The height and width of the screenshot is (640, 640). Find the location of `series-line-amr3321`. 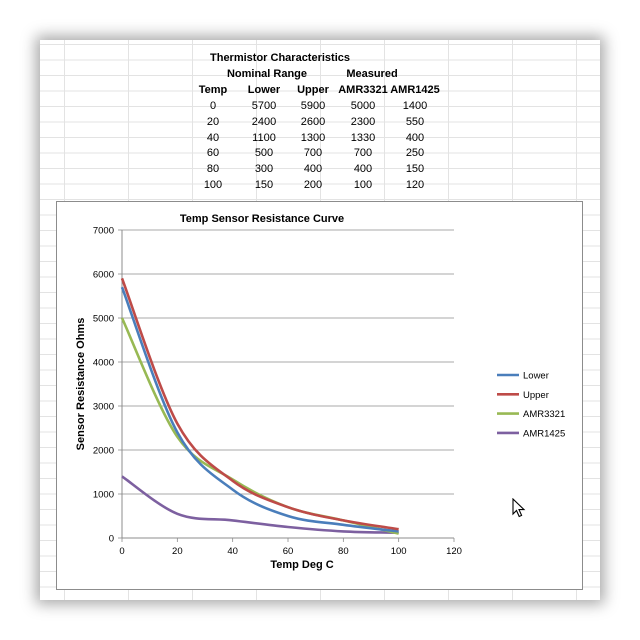

series-line-amr3321 is located at coordinates (259, 426).